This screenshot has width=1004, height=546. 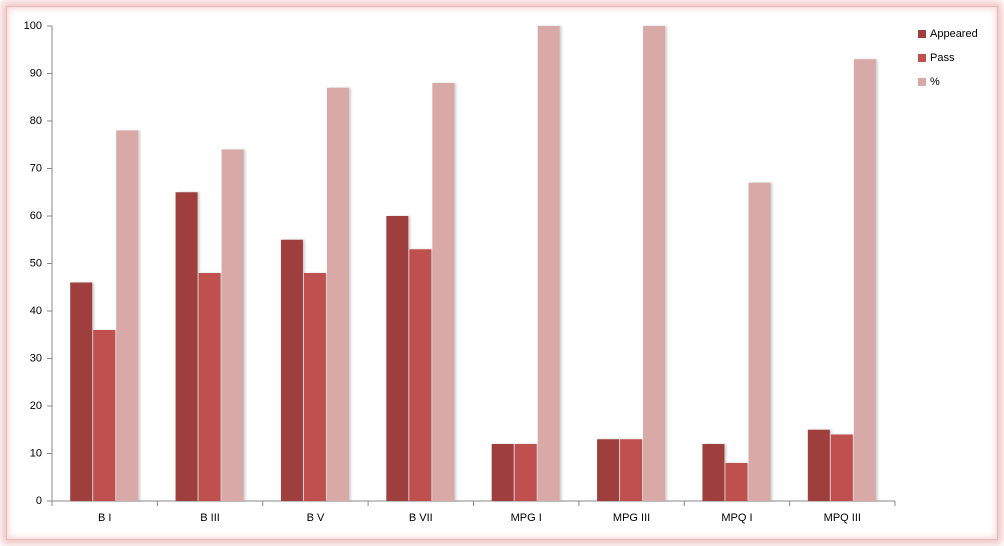 I want to click on x-tick-label: MPQ I, so click(x=736, y=518).